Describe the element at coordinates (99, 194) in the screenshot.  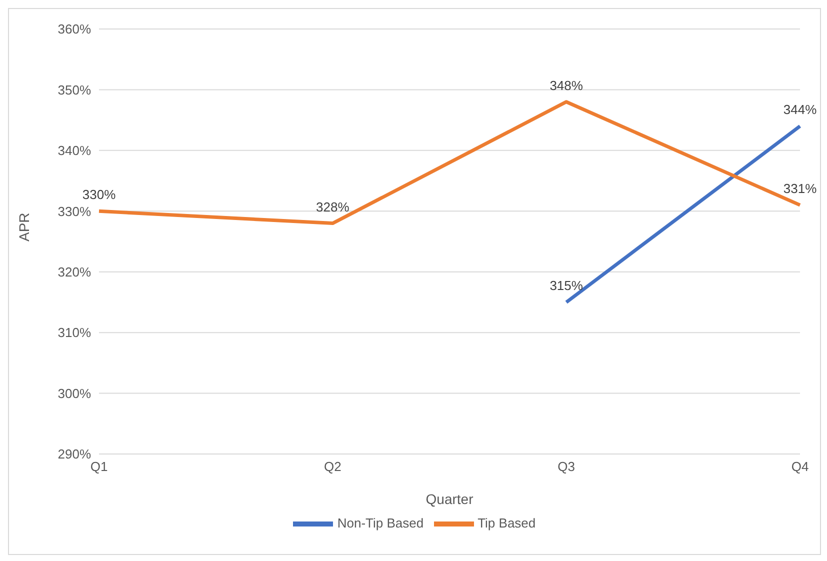
I see `data-label: 330%` at that location.